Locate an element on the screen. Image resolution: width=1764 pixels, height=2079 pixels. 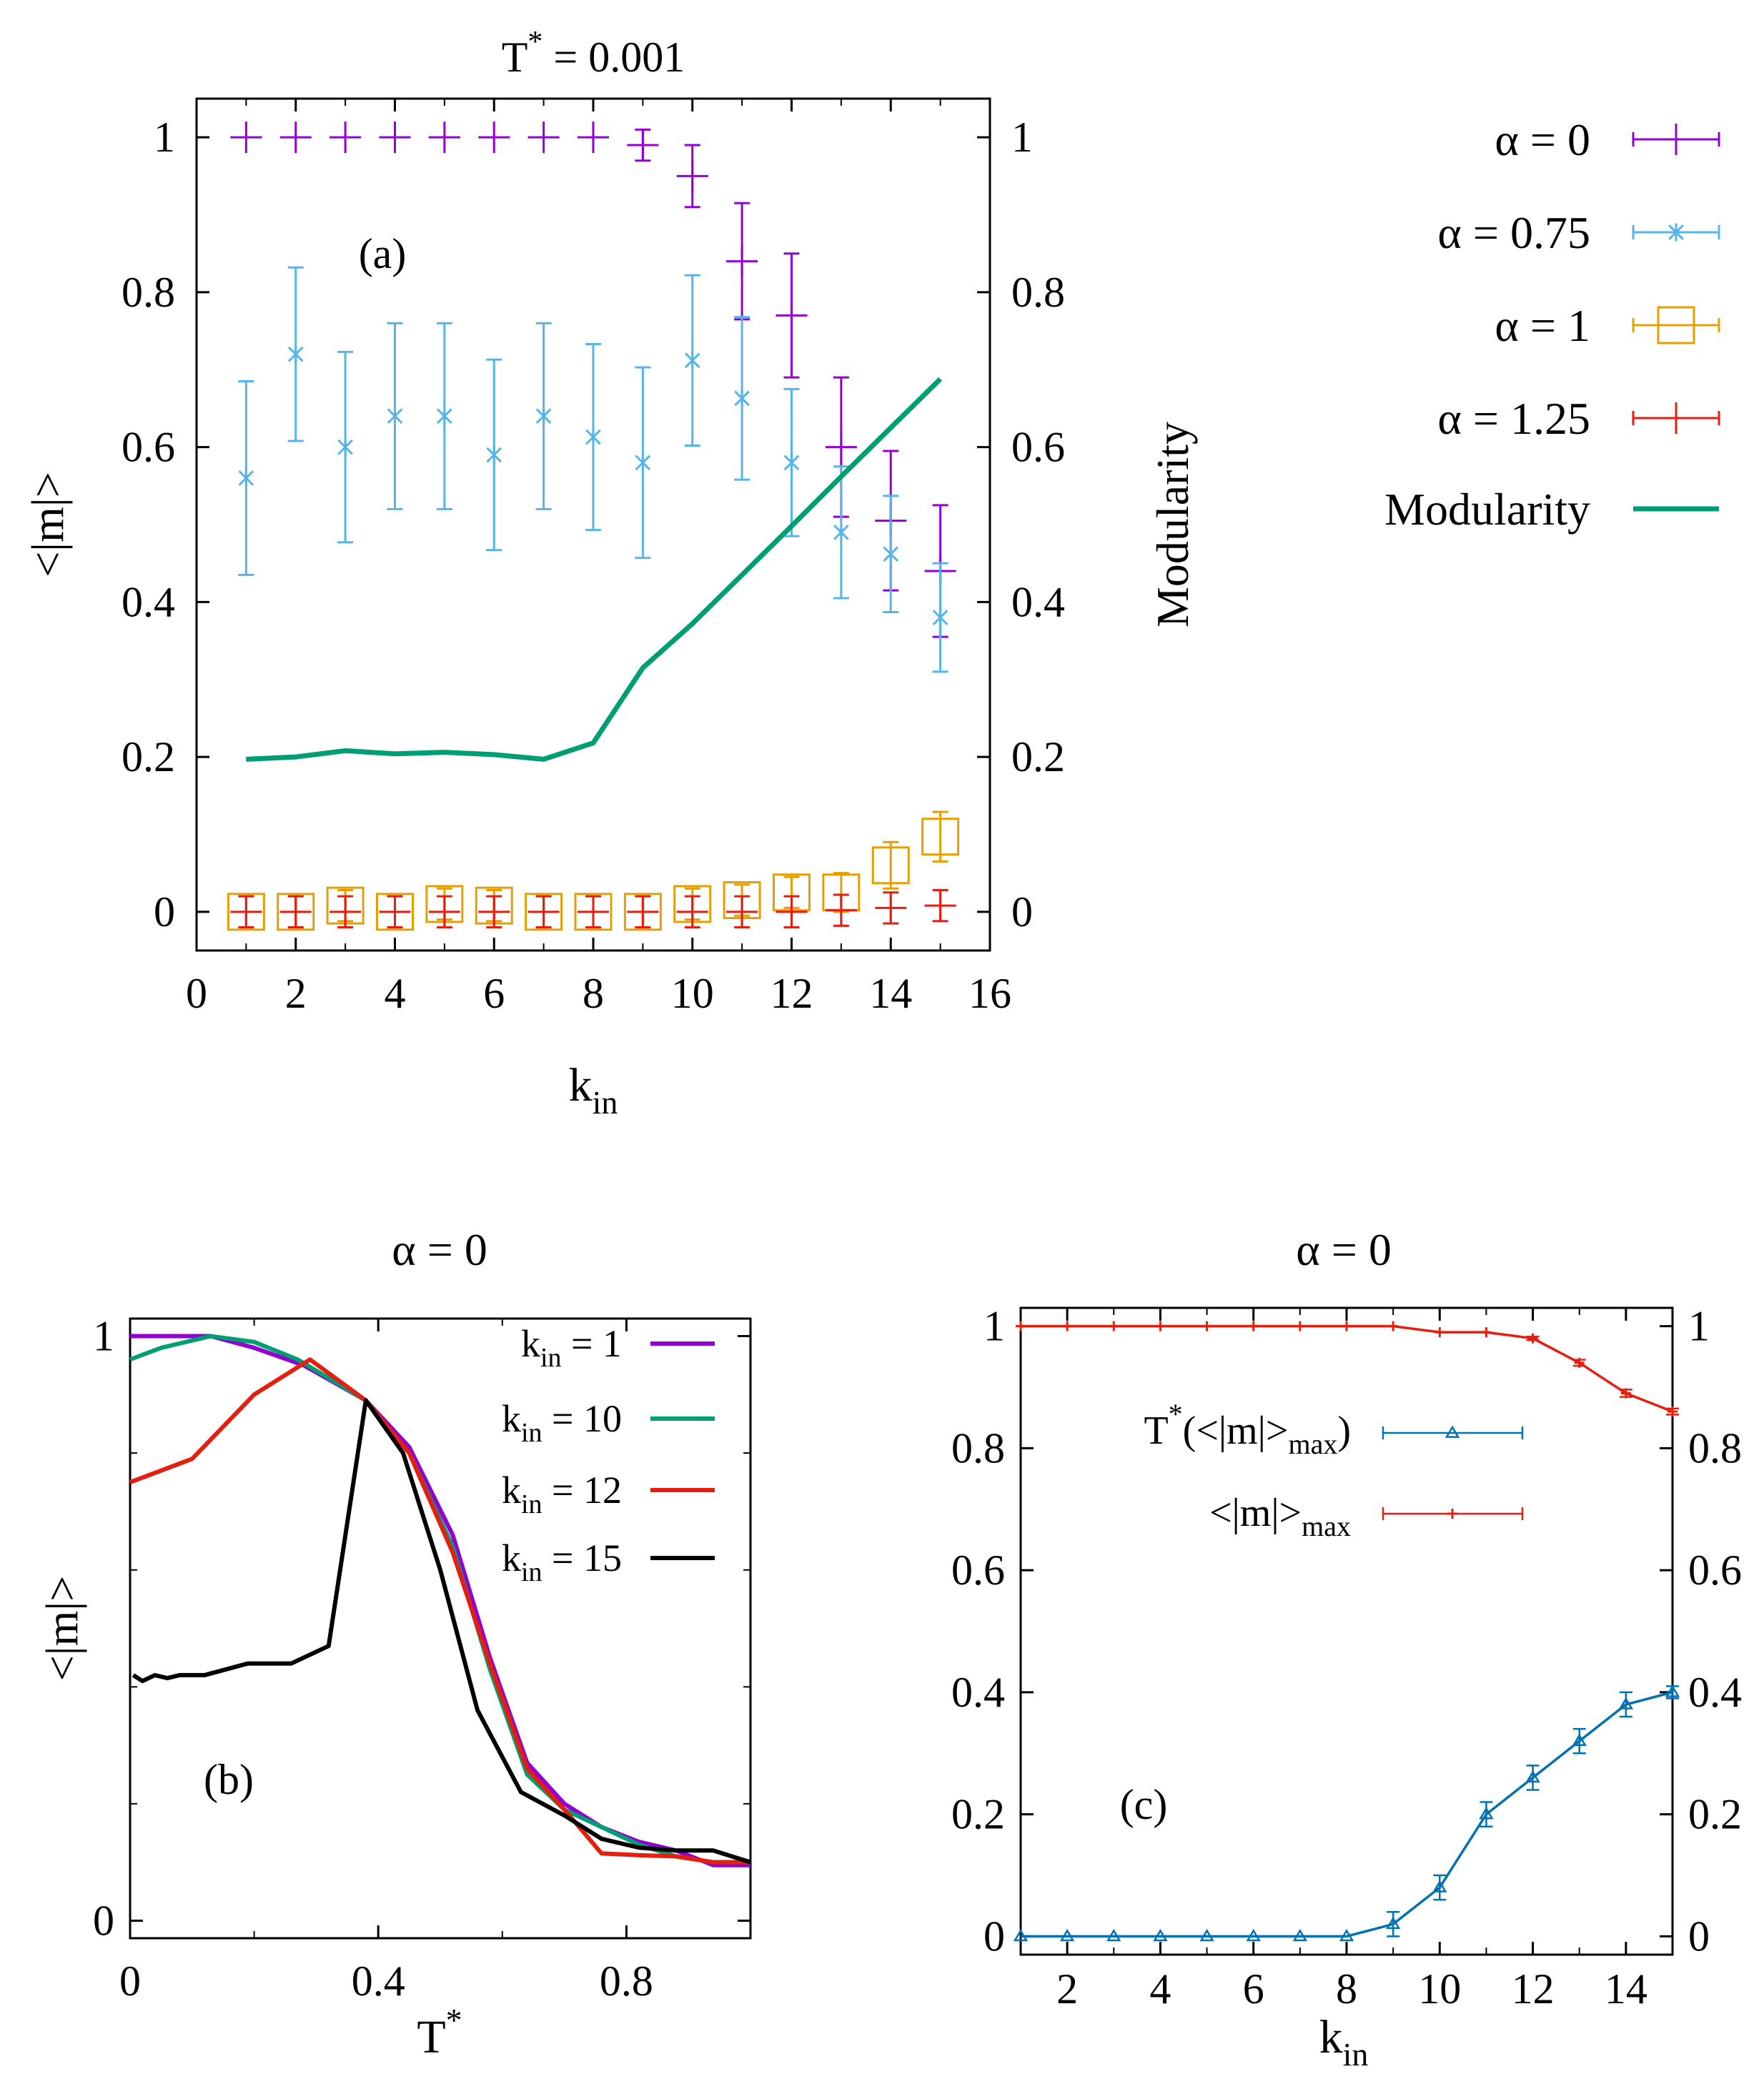
panel-a-modularity-line is located at coordinates (594, 569).